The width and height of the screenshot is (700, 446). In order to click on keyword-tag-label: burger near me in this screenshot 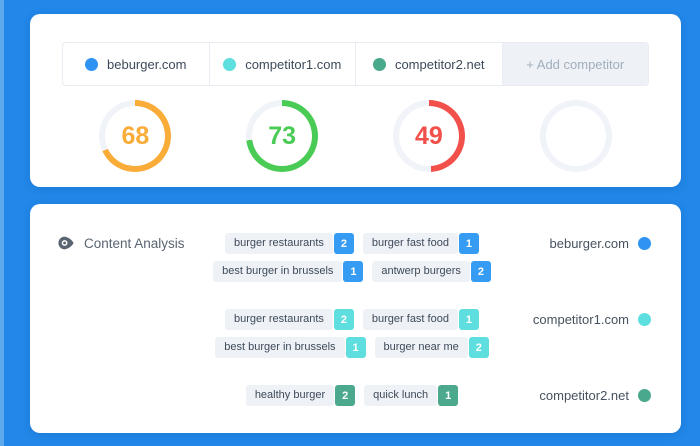, I will do `click(421, 347)`.